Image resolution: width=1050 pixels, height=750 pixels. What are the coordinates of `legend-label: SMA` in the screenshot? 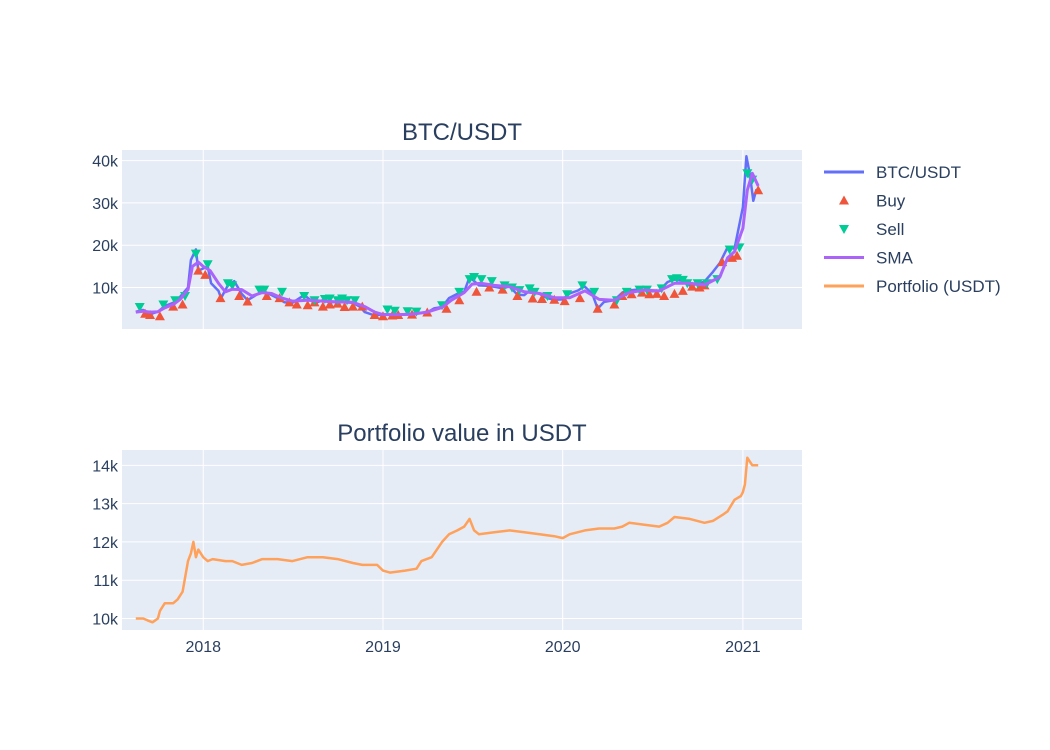 It's located at (895, 258).